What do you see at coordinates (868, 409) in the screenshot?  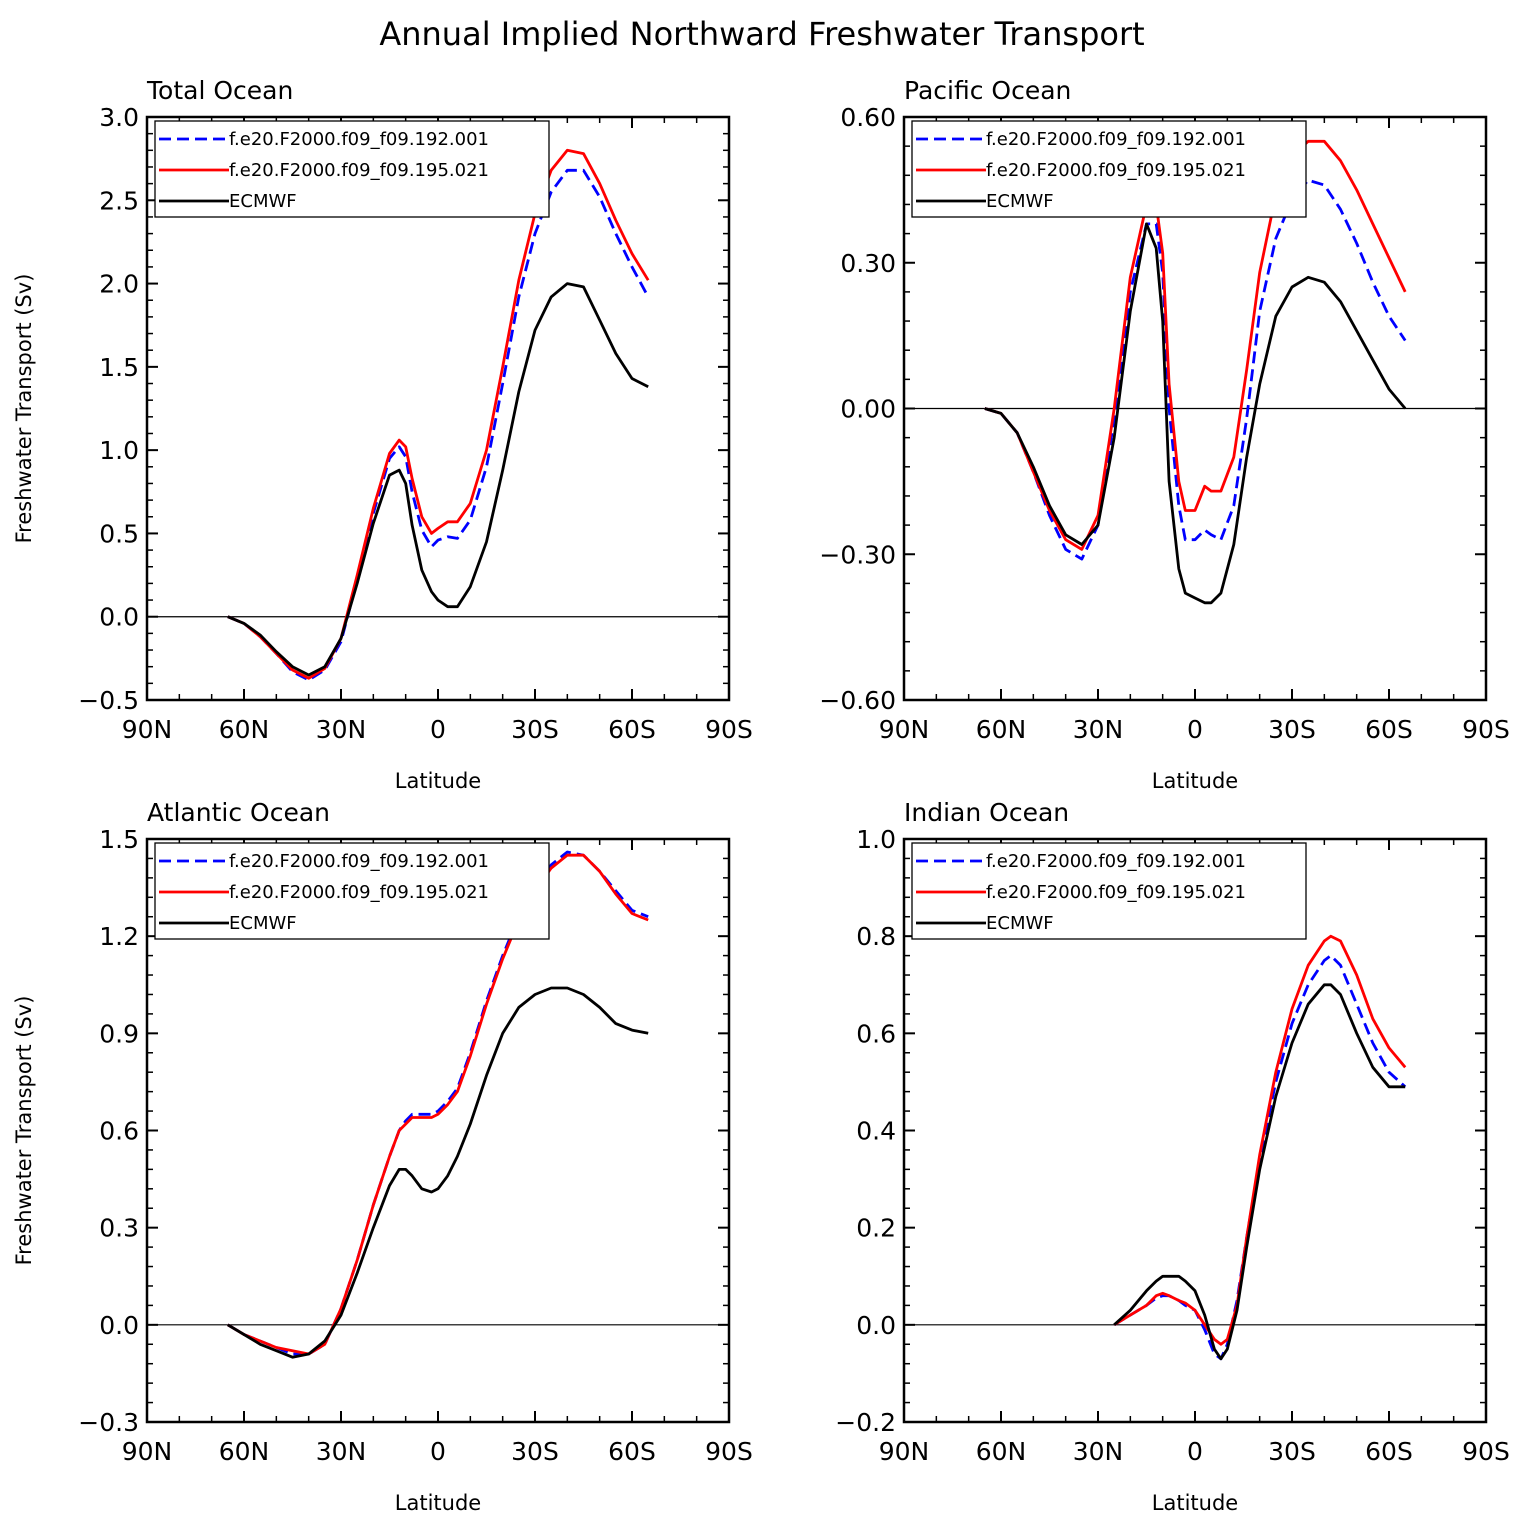 I see `y-tick-label: 0.00` at bounding box center [868, 409].